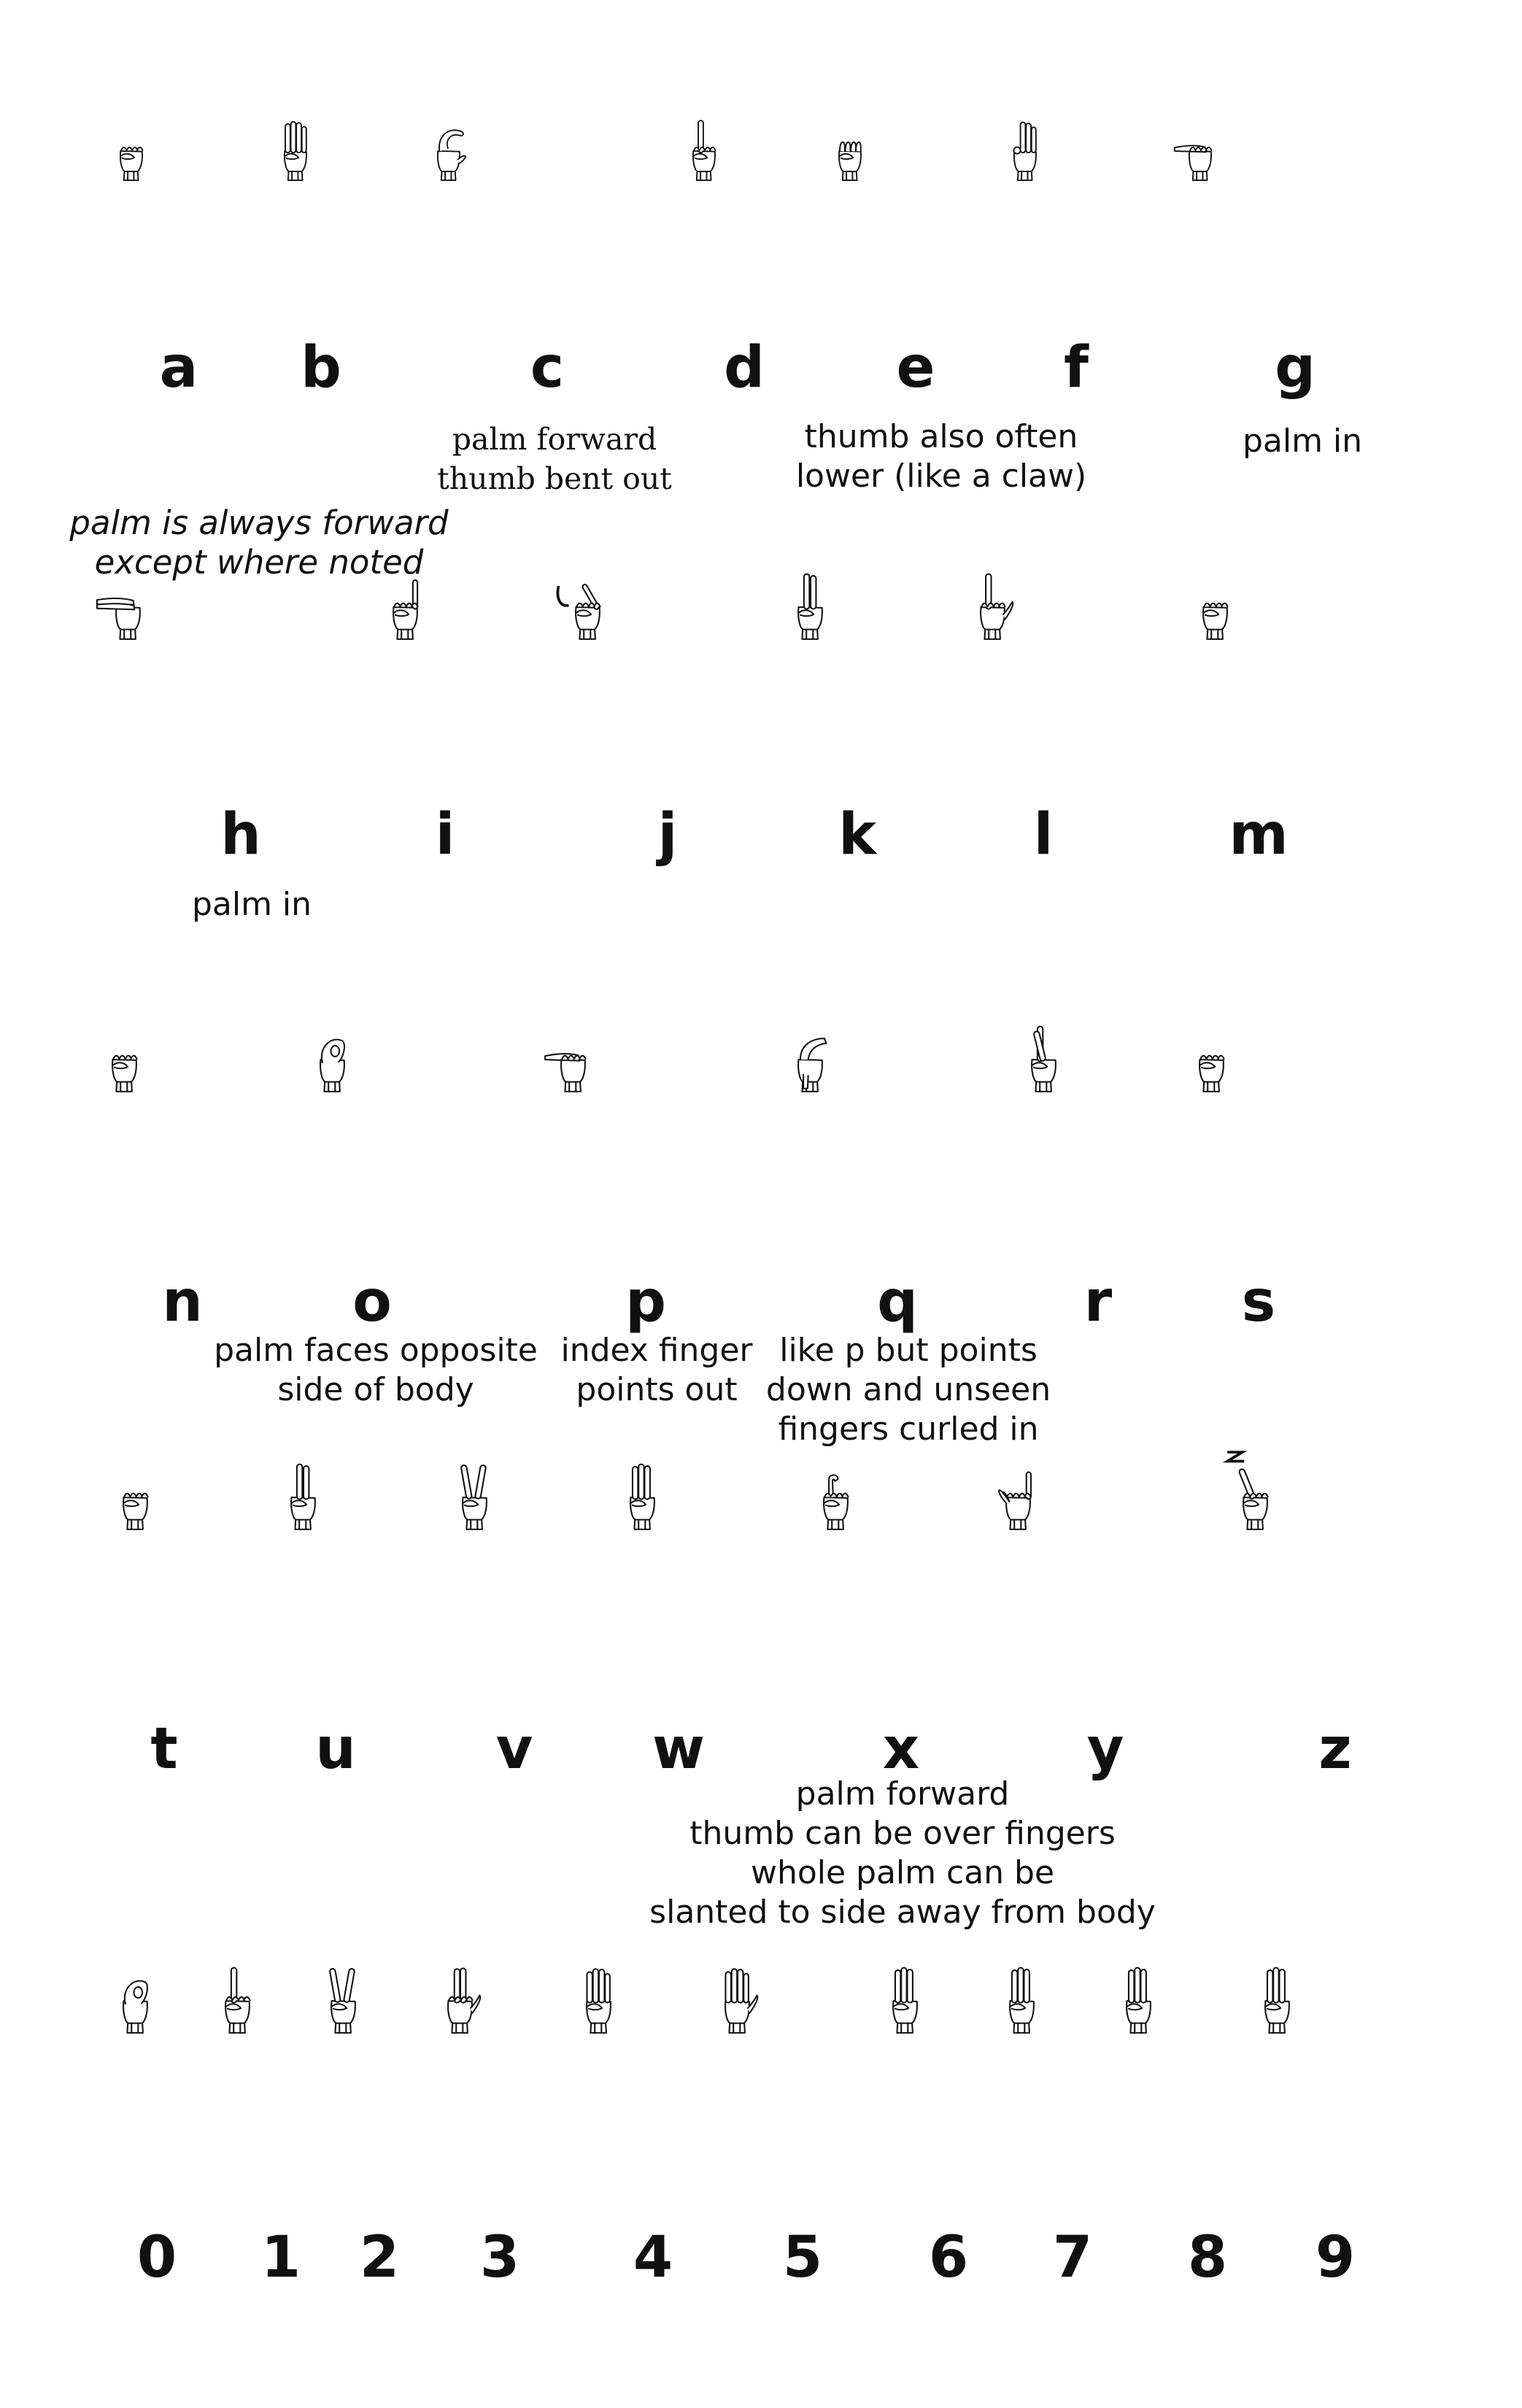  I want to click on note-p: index finger points out, so click(656, 1370).